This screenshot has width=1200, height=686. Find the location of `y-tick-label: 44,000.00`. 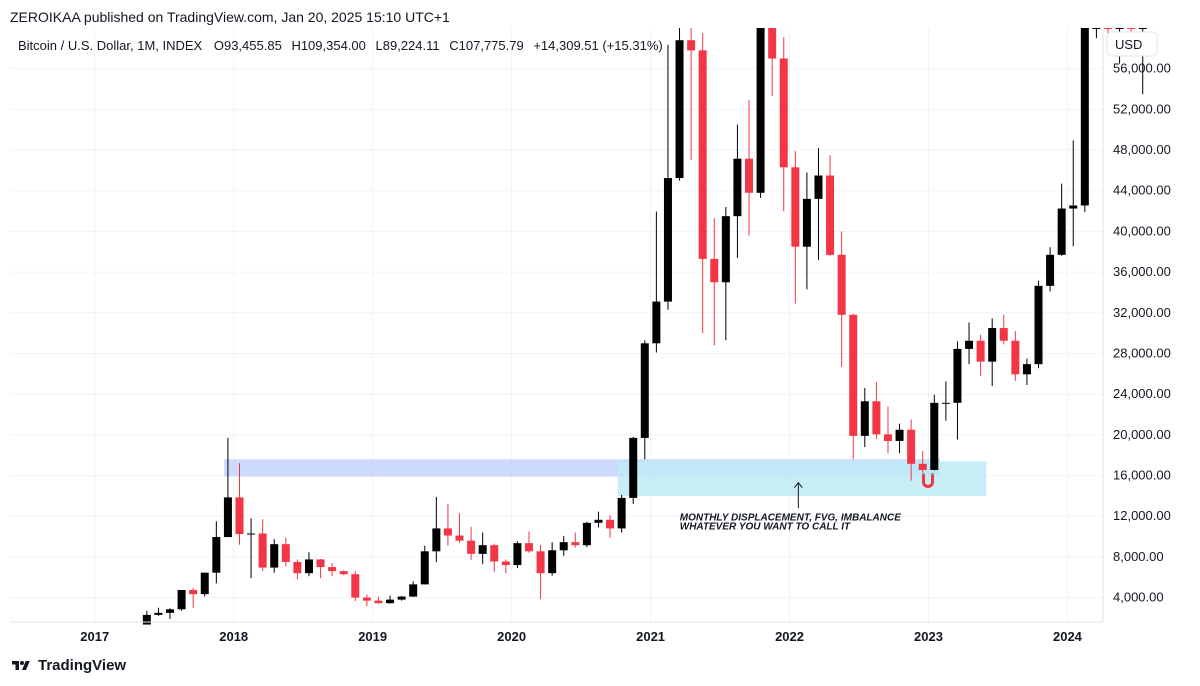

y-tick-label: 44,000.00 is located at coordinates (1142, 190).